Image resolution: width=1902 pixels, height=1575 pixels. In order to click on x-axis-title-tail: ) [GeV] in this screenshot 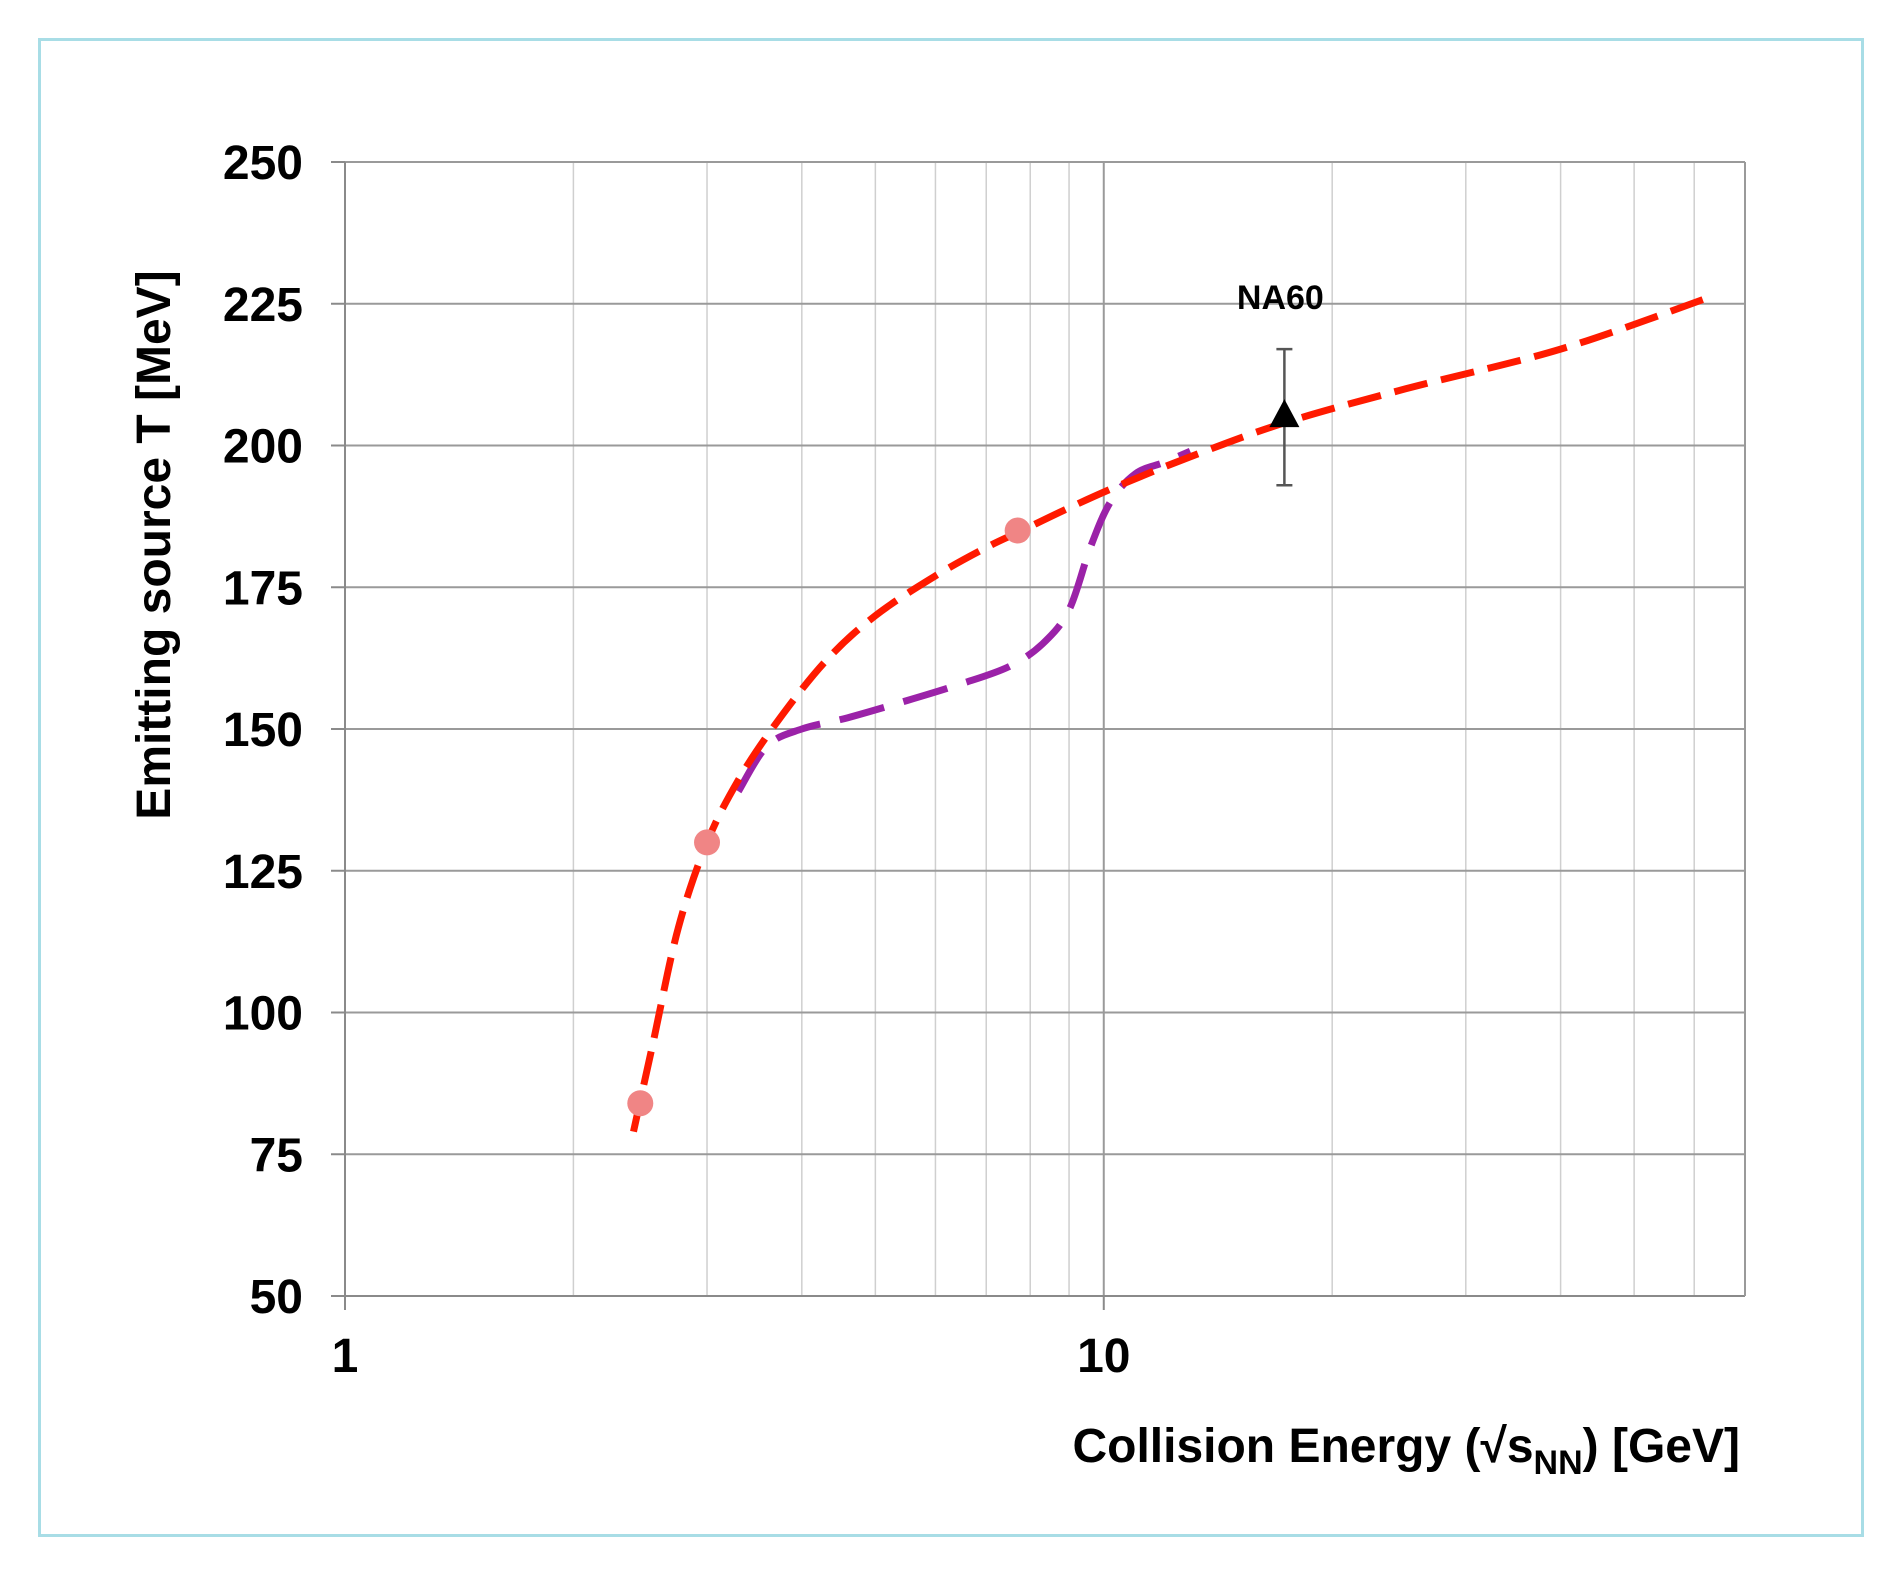, I will do `click(1661, 1446)`.